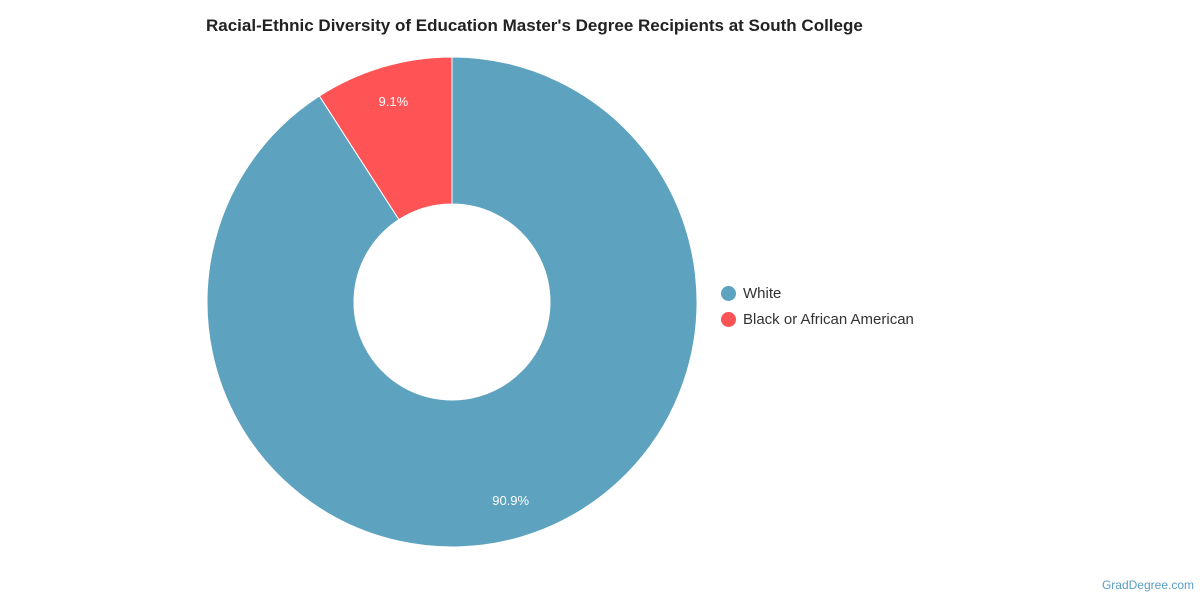 The image size is (1200, 600). Describe the element at coordinates (510, 500) in the screenshot. I see `slice-label-white: 90.9%` at that location.